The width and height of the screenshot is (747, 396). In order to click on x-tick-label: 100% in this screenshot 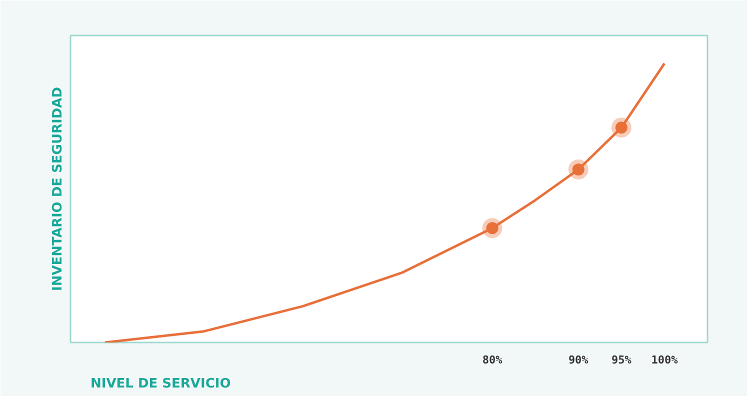, I will do `click(664, 360)`.